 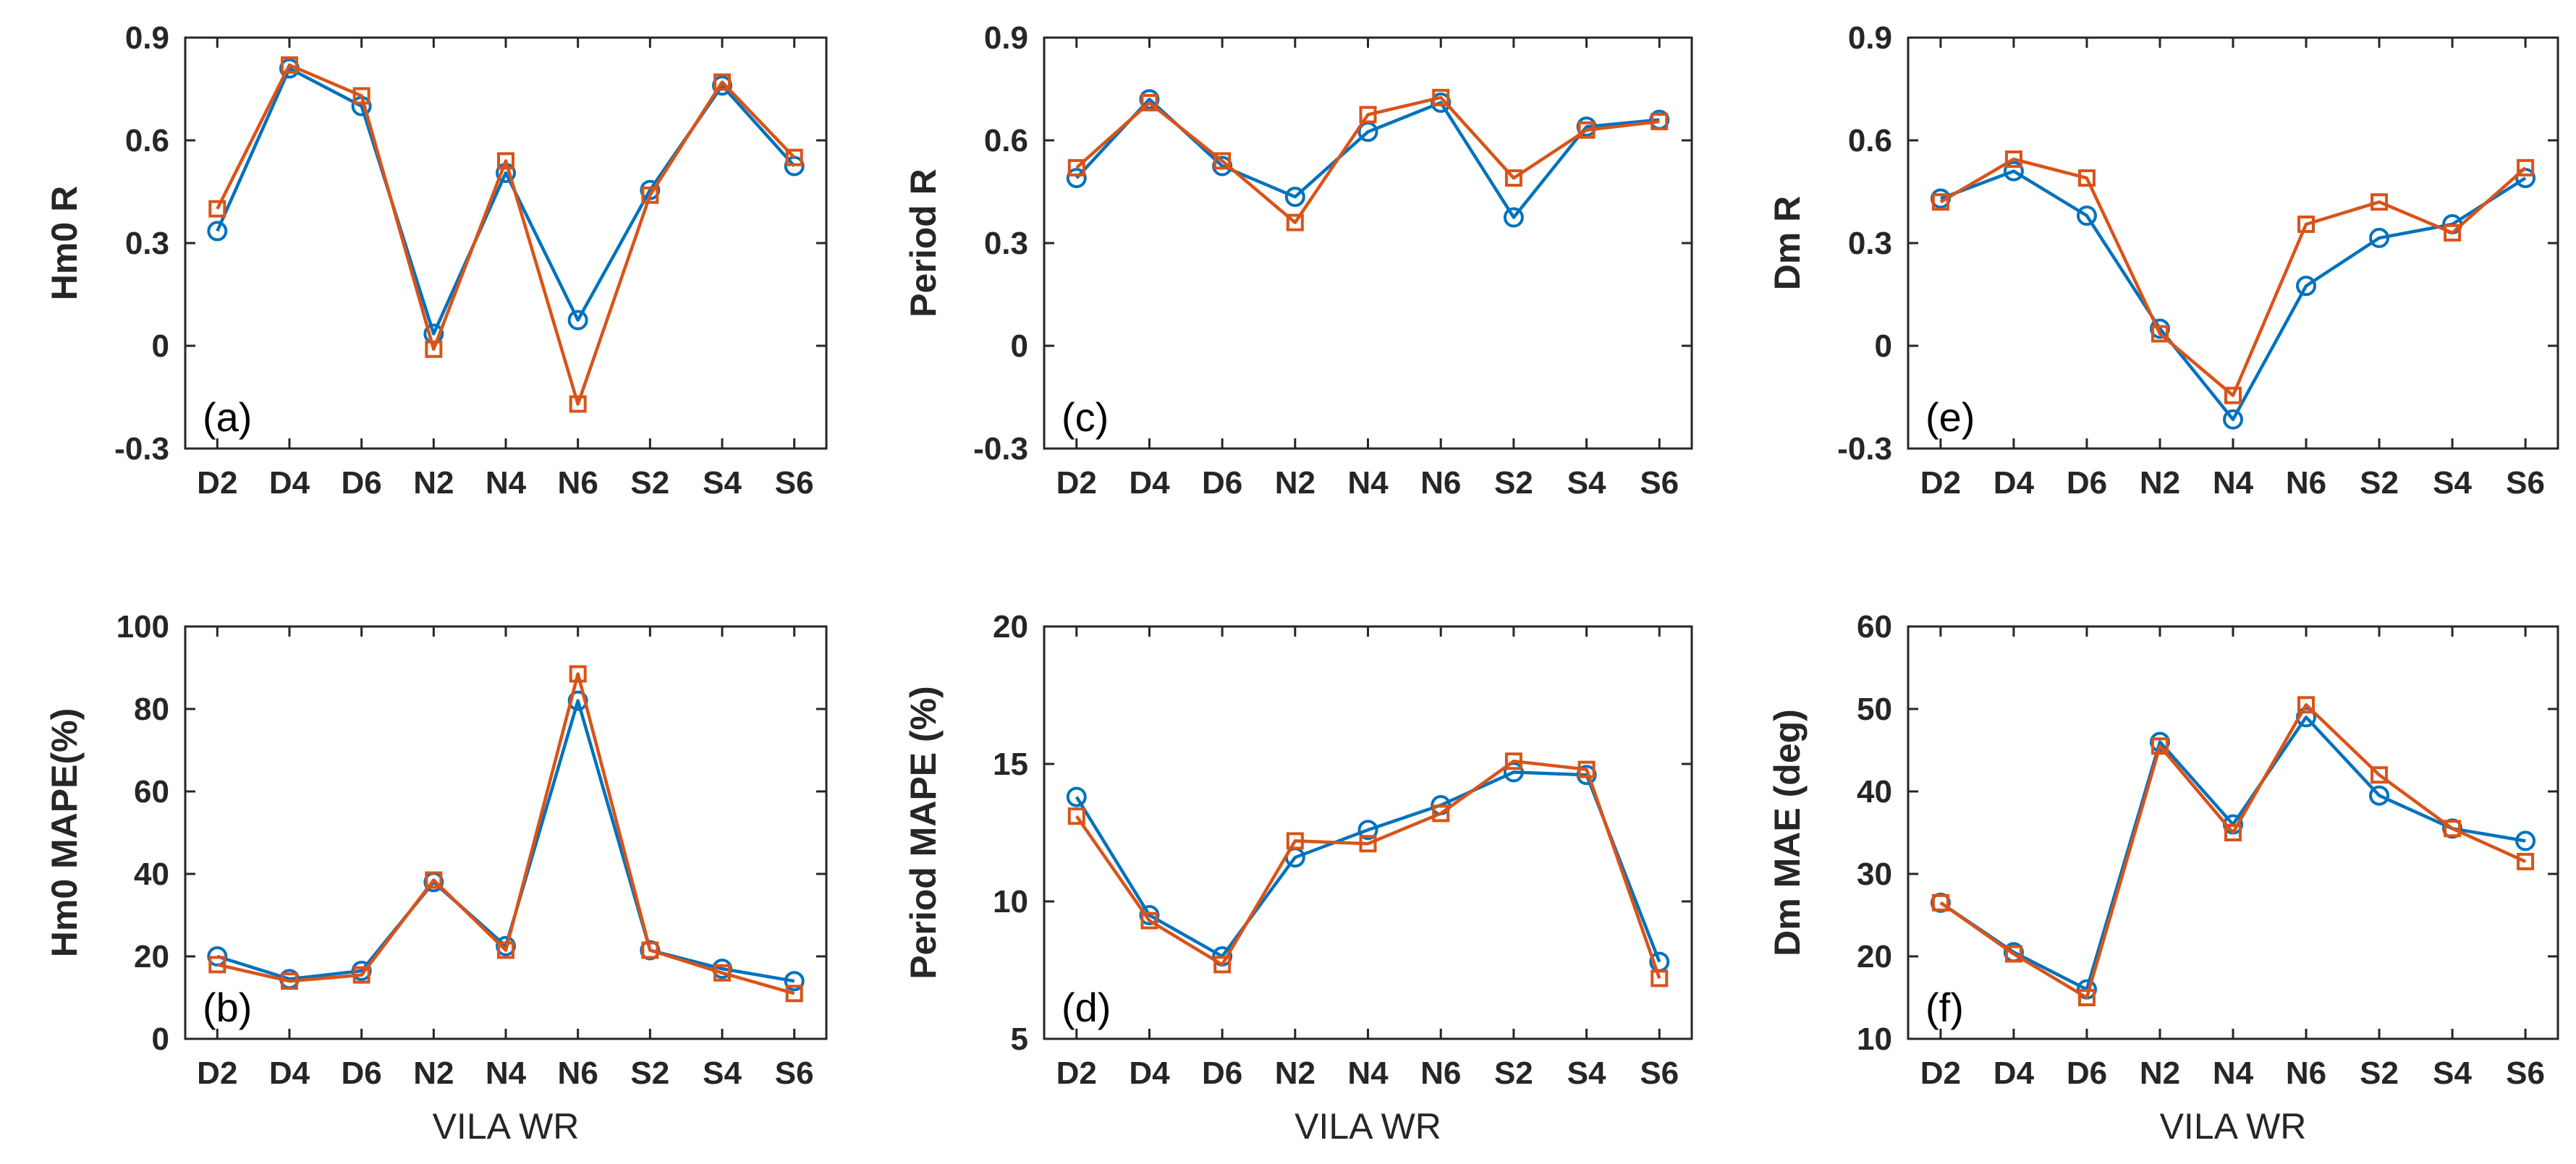 What do you see at coordinates (923, 833) in the screenshot?
I see `y-axis-label: Period MAPE (%)` at bounding box center [923, 833].